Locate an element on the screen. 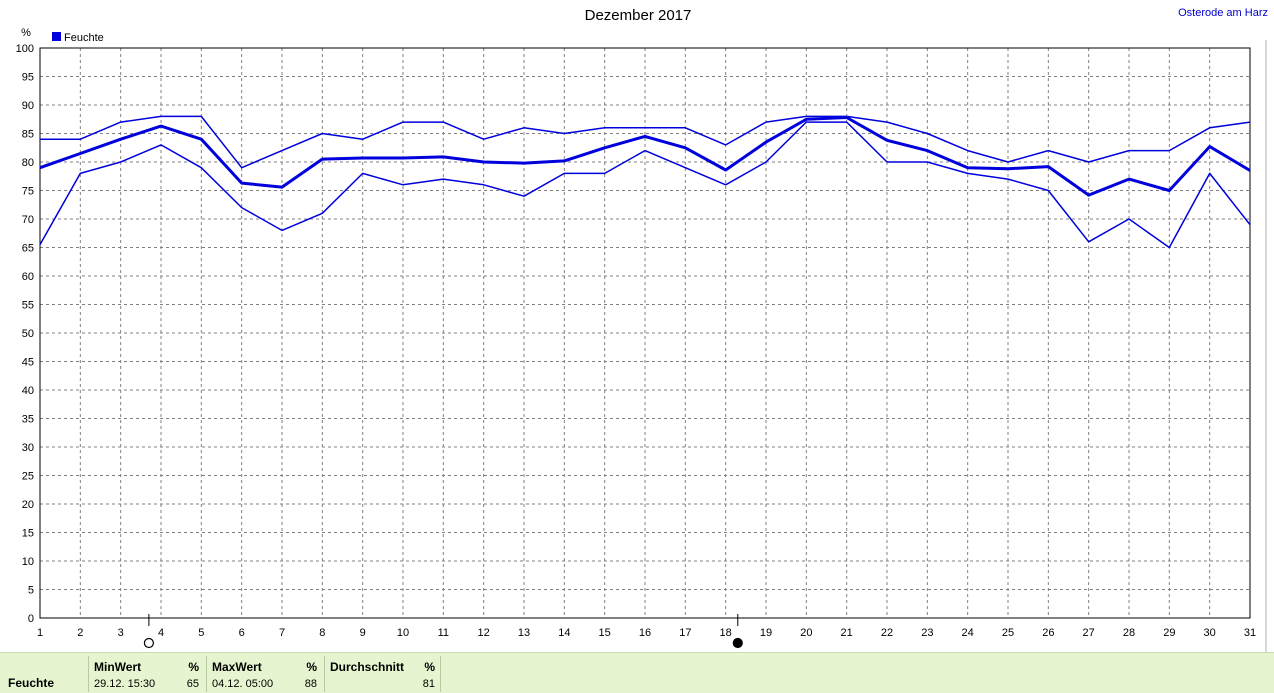 Image resolution: width=1274 pixels, height=693 pixels. legend-swatch is located at coordinates (56, 36).